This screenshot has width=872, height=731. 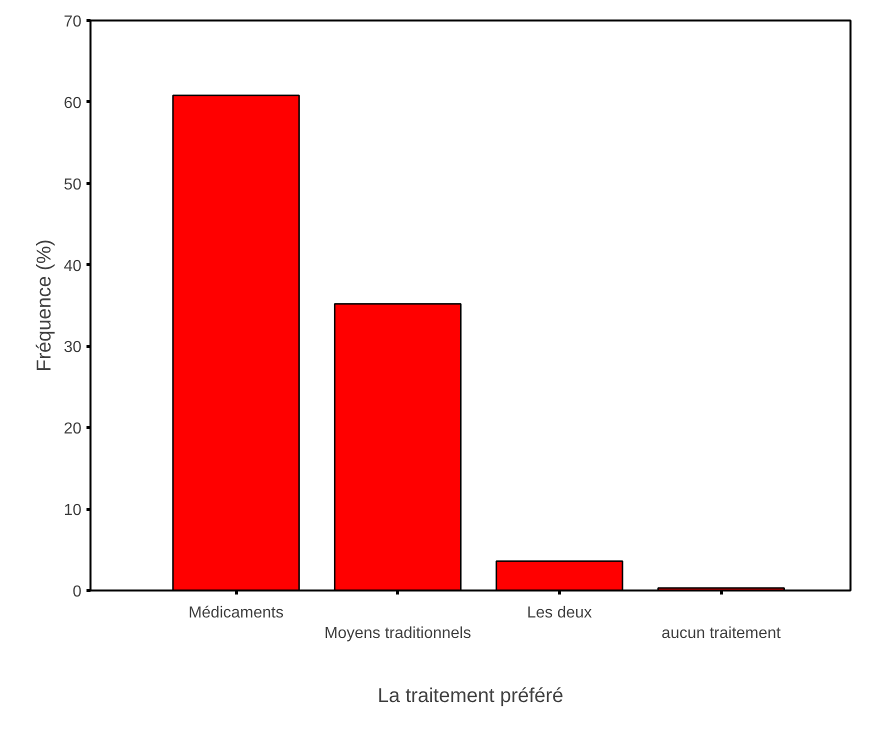 What do you see at coordinates (45, 305) in the screenshot?
I see `y-axis-title: Fréquence (%)` at bounding box center [45, 305].